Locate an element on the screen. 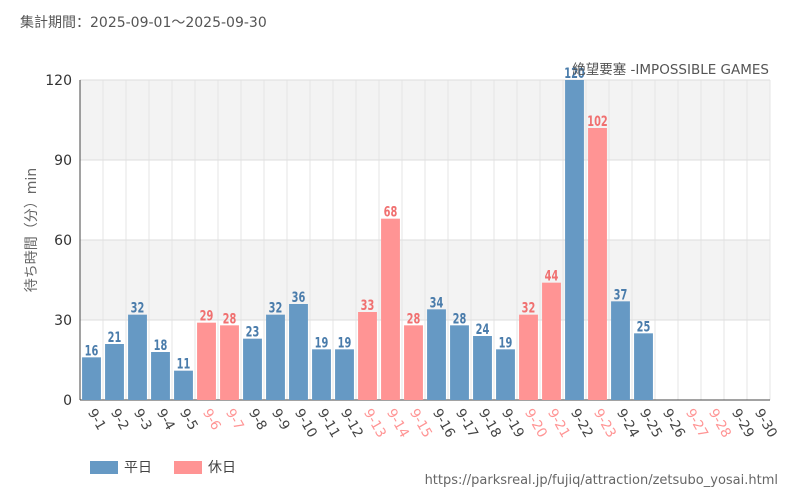  data-label-9-1: 16 is located at coordinates (92, 350).